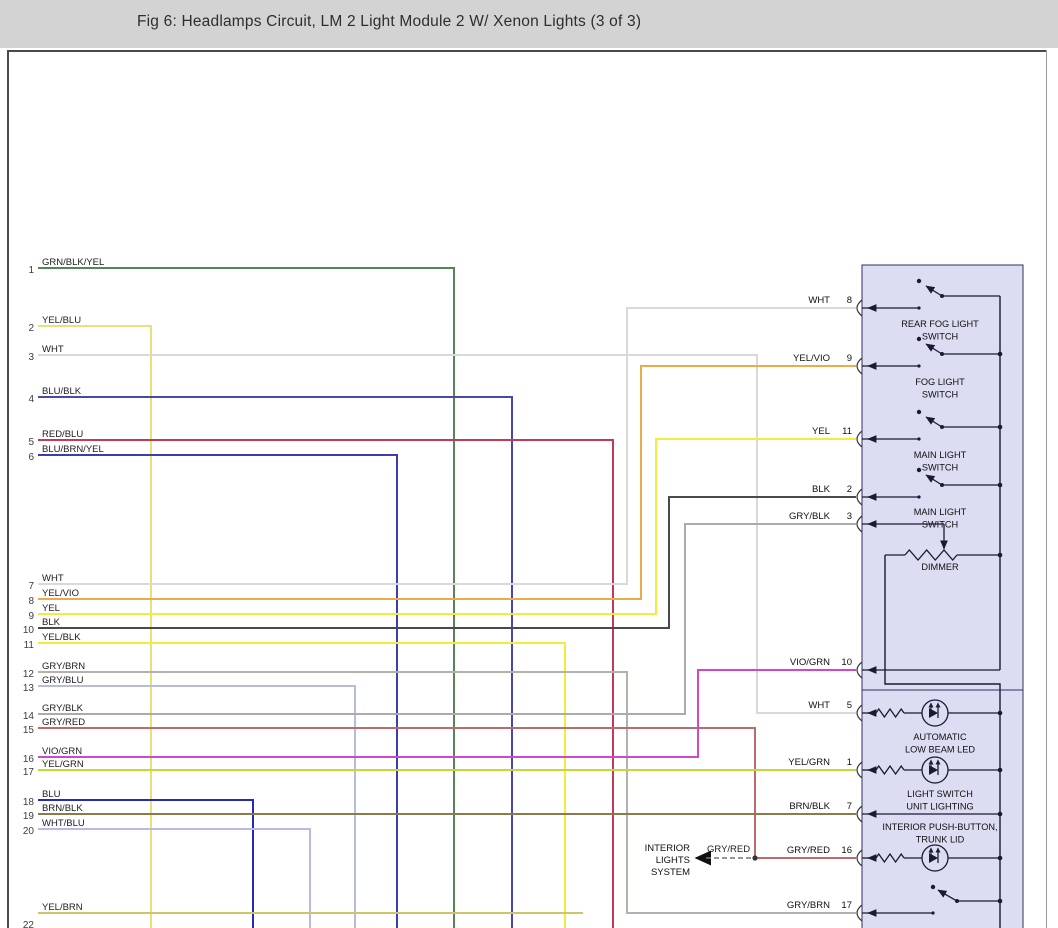 The height and width of the screenshot is (928, 1058). What do you see at coordinates (728, 849) in the screenshot?
I see `interior-lights-wire-label: GRY/RED` at bounding box center [728, 849].